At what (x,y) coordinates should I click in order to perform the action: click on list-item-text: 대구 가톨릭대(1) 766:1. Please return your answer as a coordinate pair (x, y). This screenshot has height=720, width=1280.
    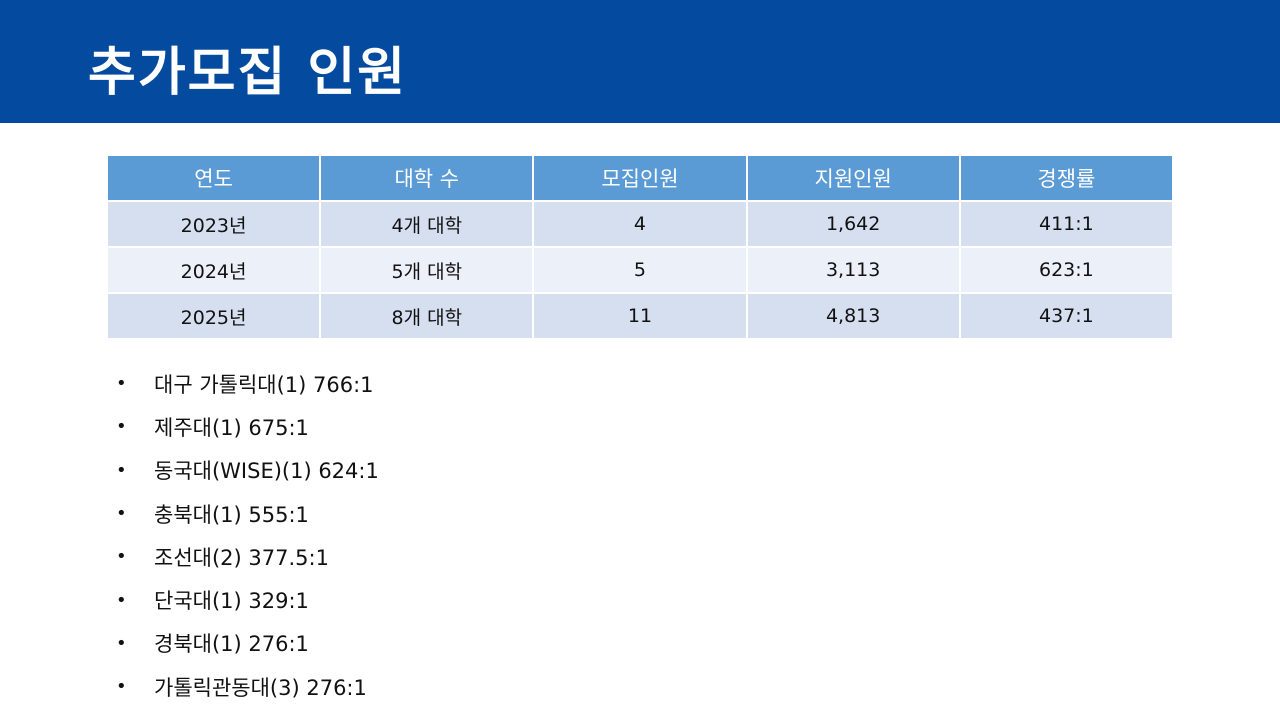
    Looking at the image, I should click on (264, 384).